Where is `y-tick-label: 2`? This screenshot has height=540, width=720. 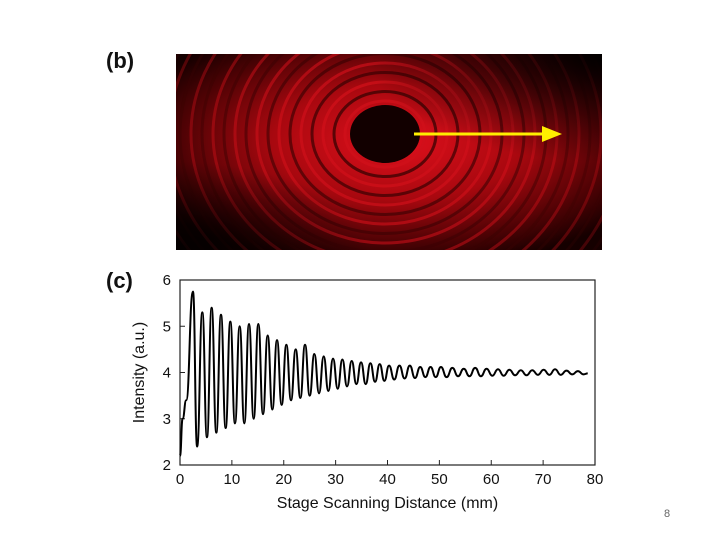 y-tick-label: 2 is located at coordinates (167, 465).